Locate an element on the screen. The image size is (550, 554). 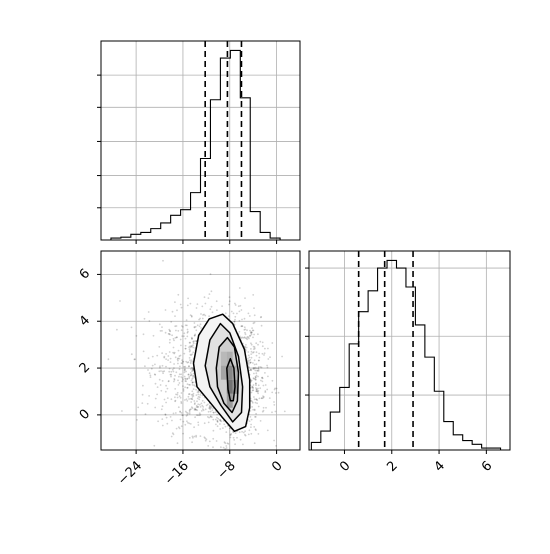
scatter-ytick-label-2: 4 is located at coordinates (85, 321).